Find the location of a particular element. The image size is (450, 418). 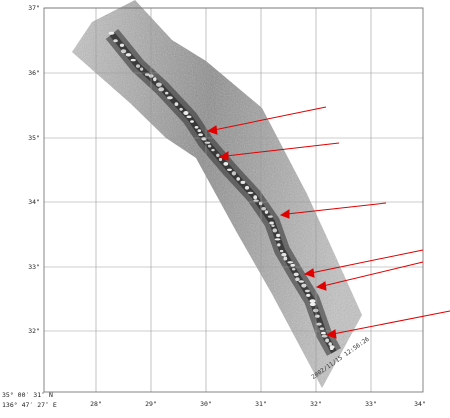

y-tick-32: 32" is located at coordinates (34, 331).